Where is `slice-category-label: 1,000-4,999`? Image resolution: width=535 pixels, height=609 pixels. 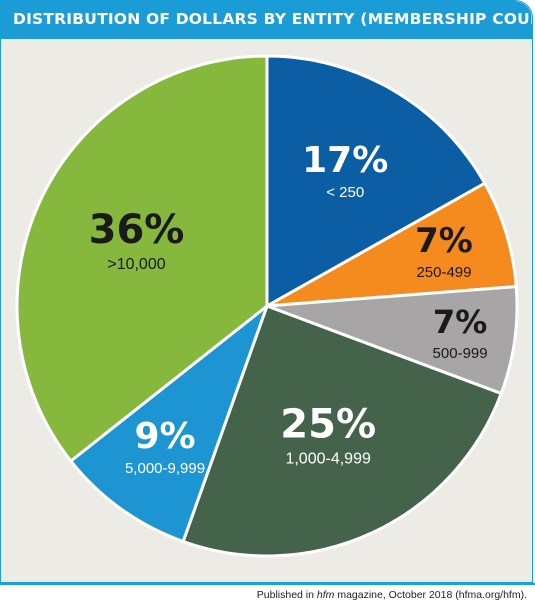 slice-category-label: 1,000-4,999 is located at coordinates (328, 458).